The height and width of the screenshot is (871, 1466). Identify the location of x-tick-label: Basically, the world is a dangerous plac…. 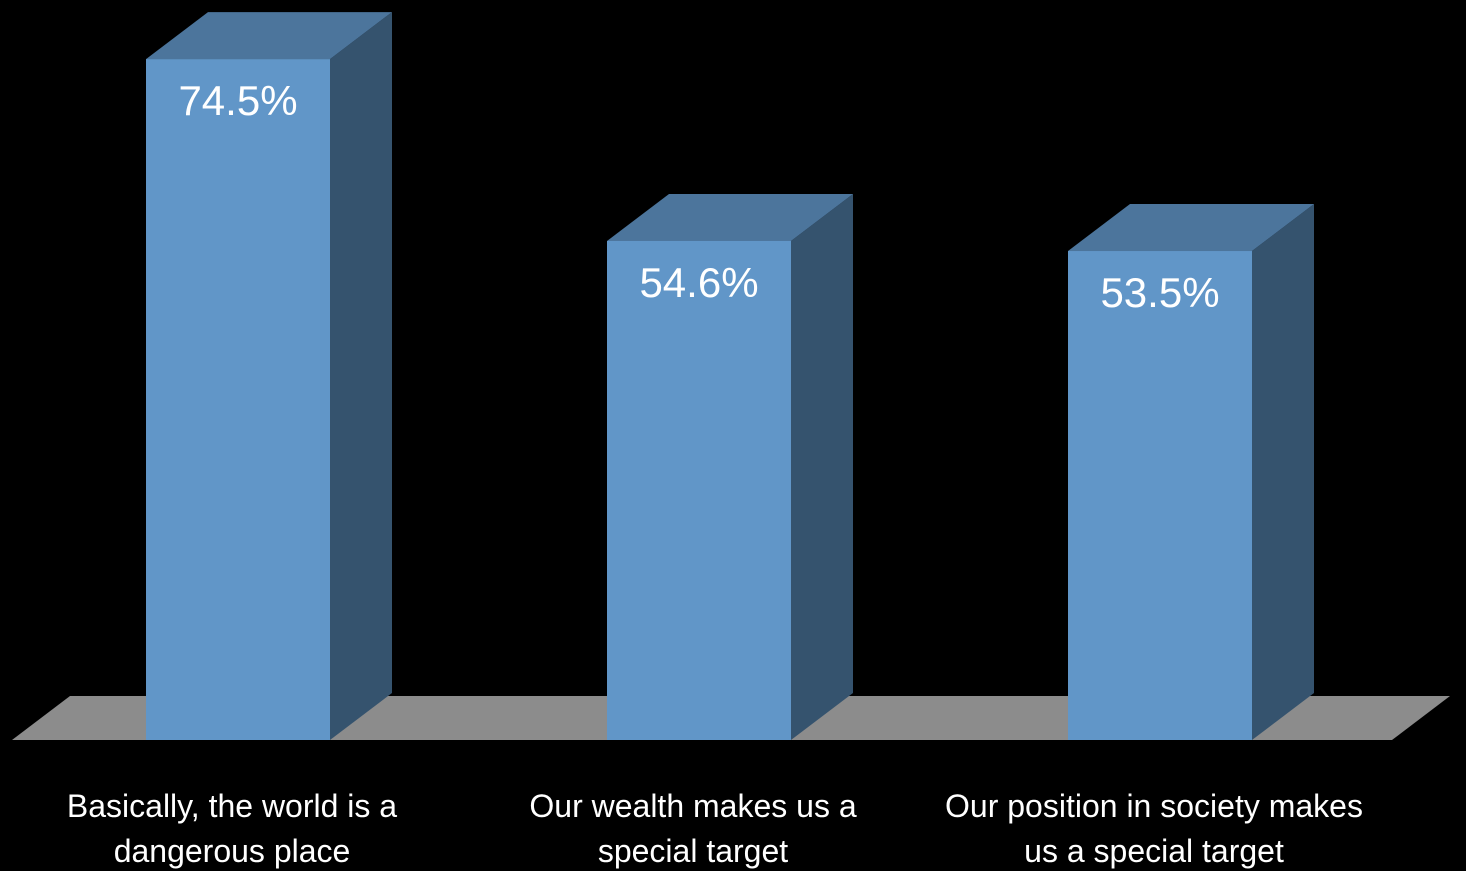
(232, 828).